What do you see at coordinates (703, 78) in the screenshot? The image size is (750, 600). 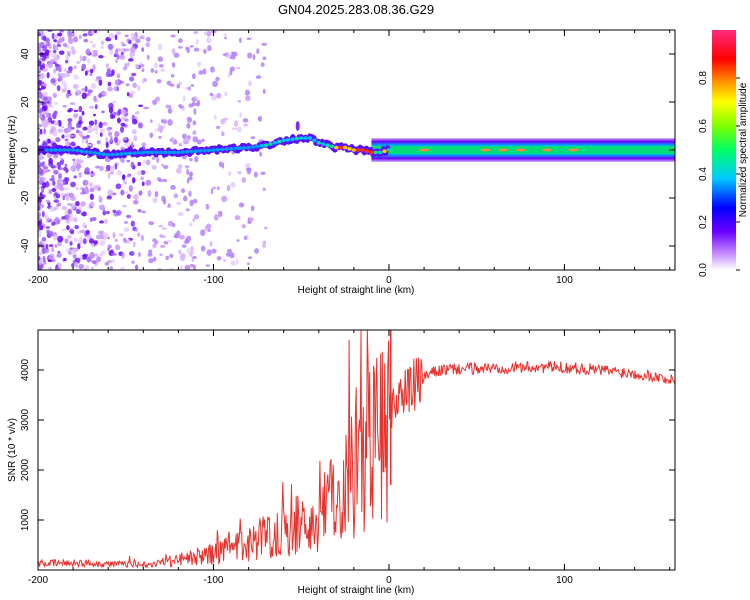 I see `colorbar-tick-label: 0.8` at bounding box center [703, 78].